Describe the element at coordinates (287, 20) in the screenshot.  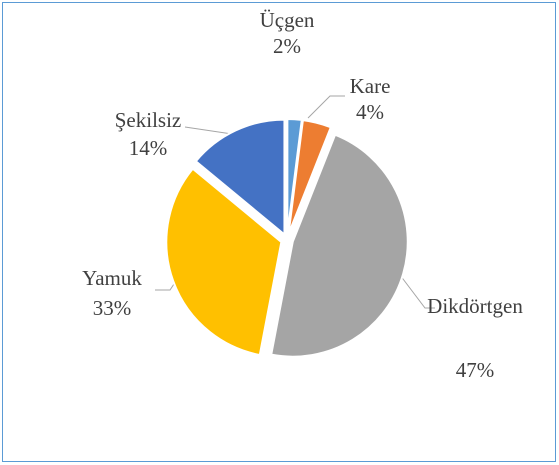
I see `slice-label: Üçgen` at that location.